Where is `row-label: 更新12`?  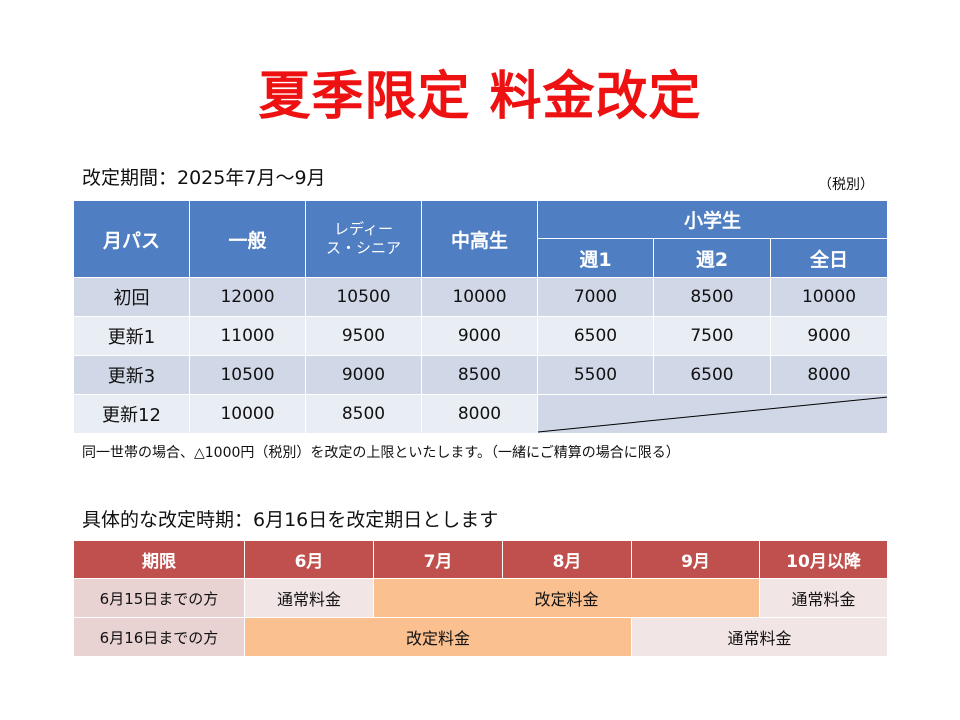 row-label: 更新12 is located at coordinates (131, 414).